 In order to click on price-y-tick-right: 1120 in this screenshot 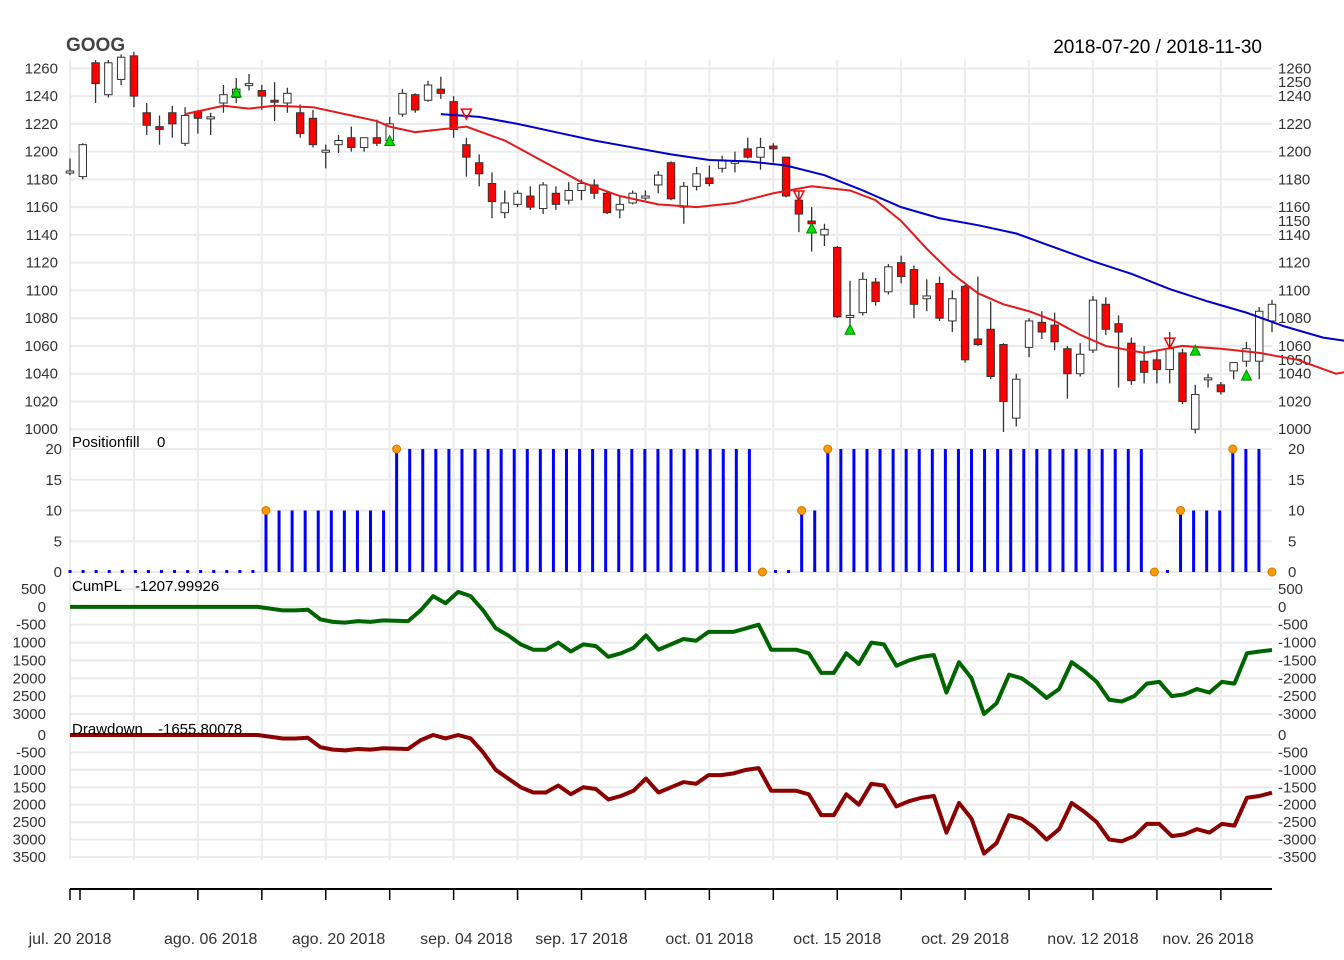, I will do `click(1294, 263)`.